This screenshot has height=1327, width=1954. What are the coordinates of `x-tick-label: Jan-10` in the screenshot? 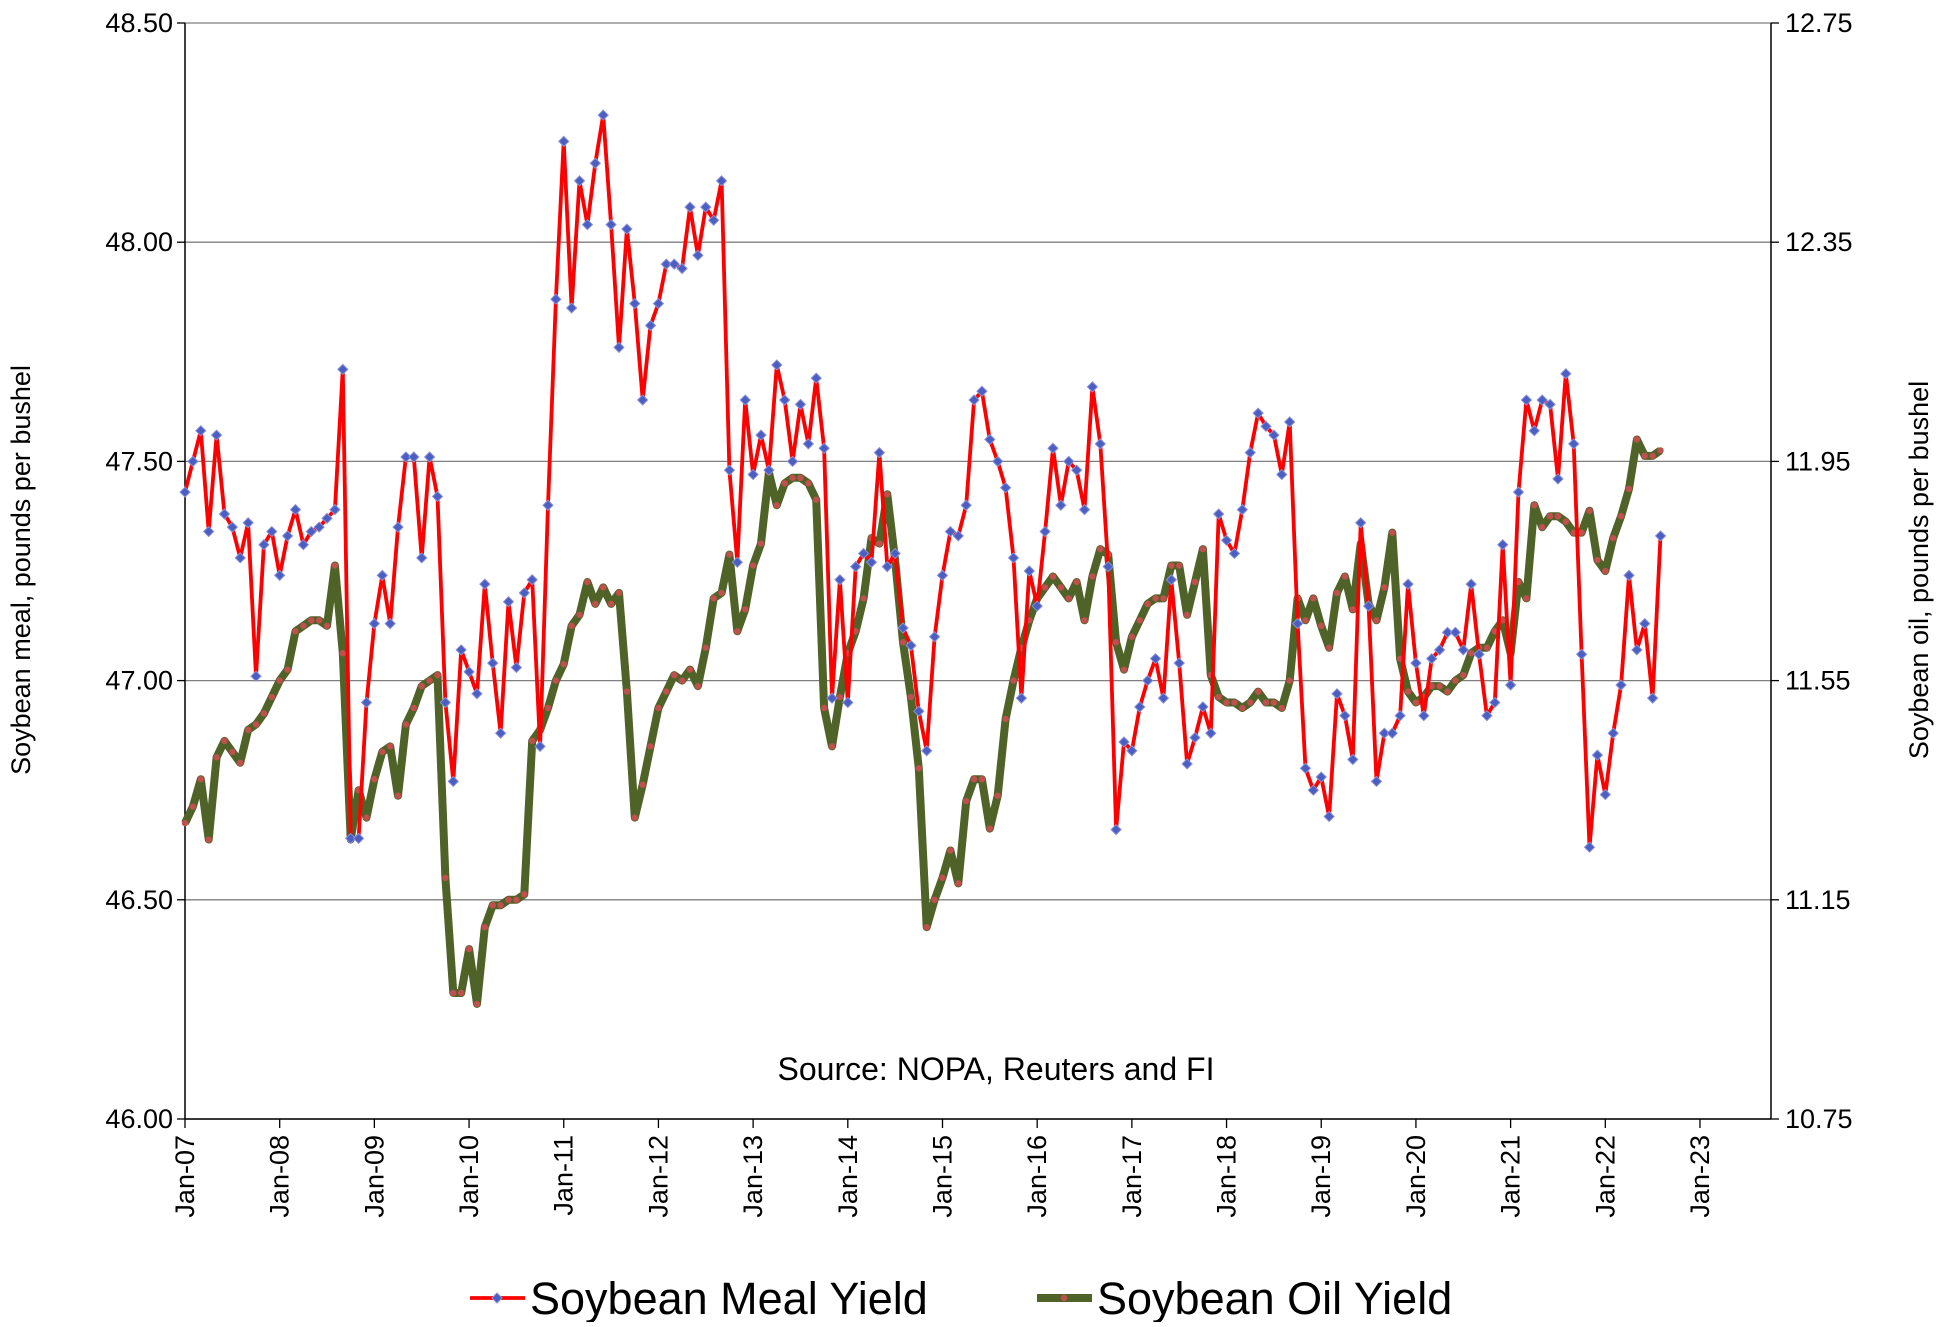 It's located at (469, 1176).